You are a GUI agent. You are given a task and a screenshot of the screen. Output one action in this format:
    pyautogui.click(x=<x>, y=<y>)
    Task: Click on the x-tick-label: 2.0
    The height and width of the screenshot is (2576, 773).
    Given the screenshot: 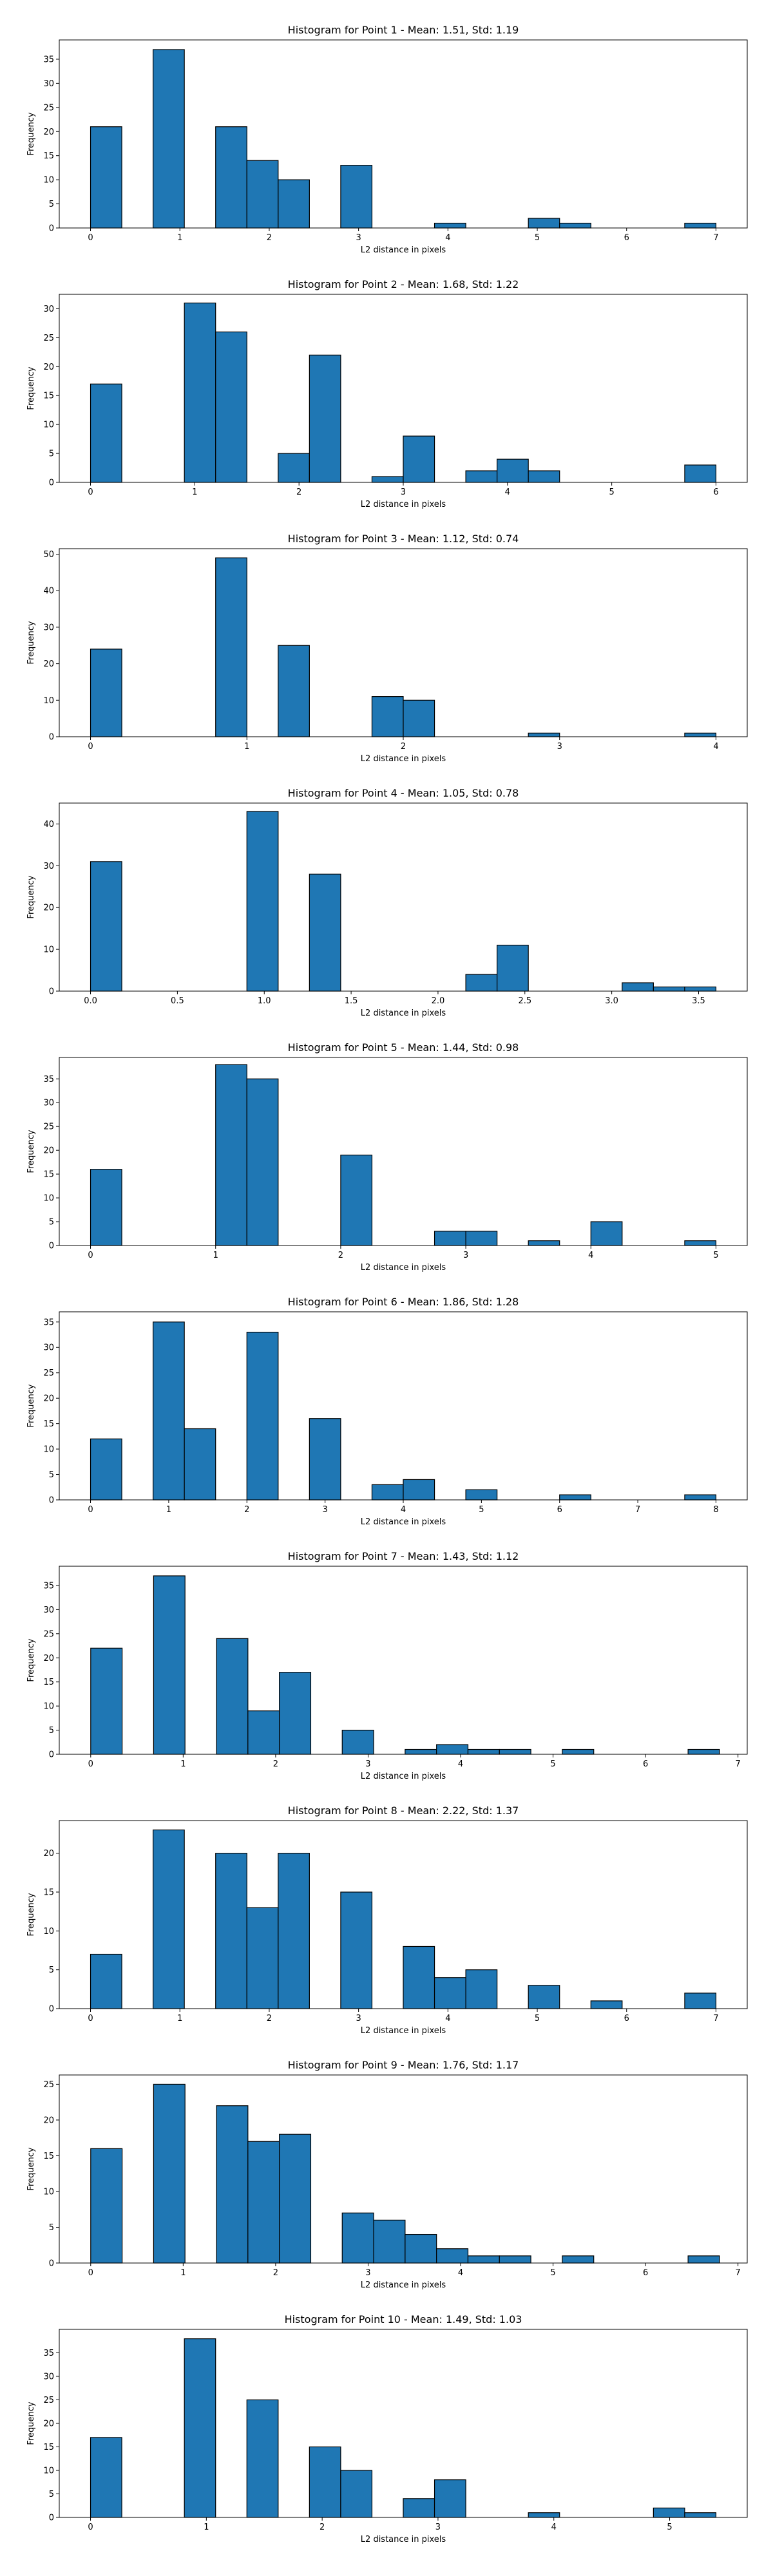 What is the action you would take?
    pyautogui.click(x=438, y=1001)
    